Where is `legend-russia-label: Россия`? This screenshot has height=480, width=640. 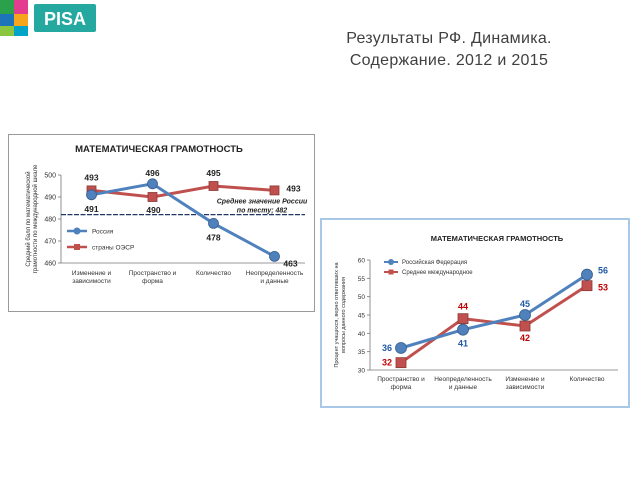
legend-russia-label: Россия is located at coordinates (103, 232).